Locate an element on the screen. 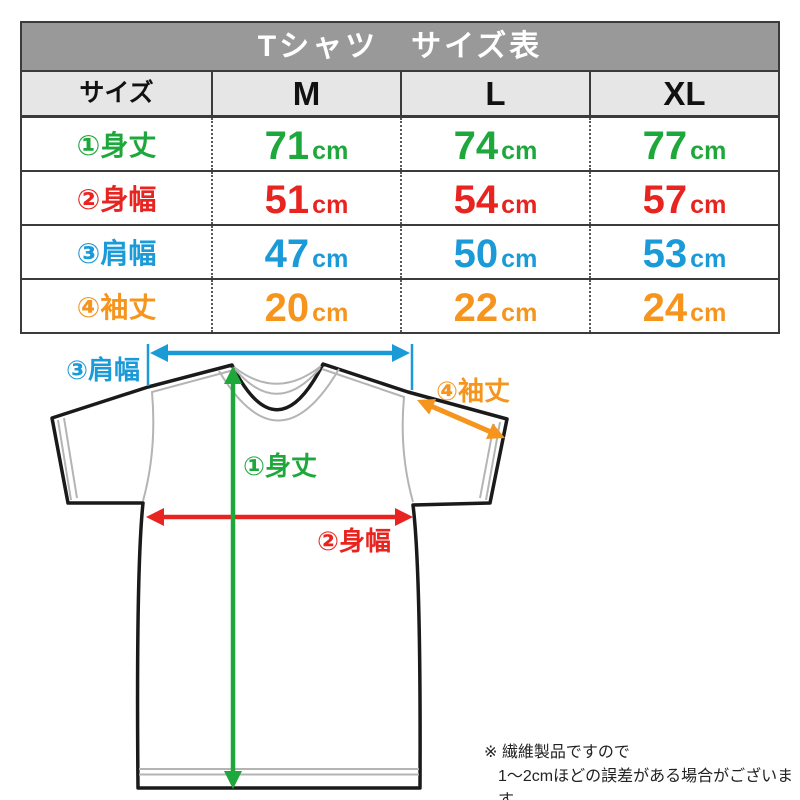 The width and height of the screenshot is (800, 800). value-number: 47 is located at coordinates (287, 254).